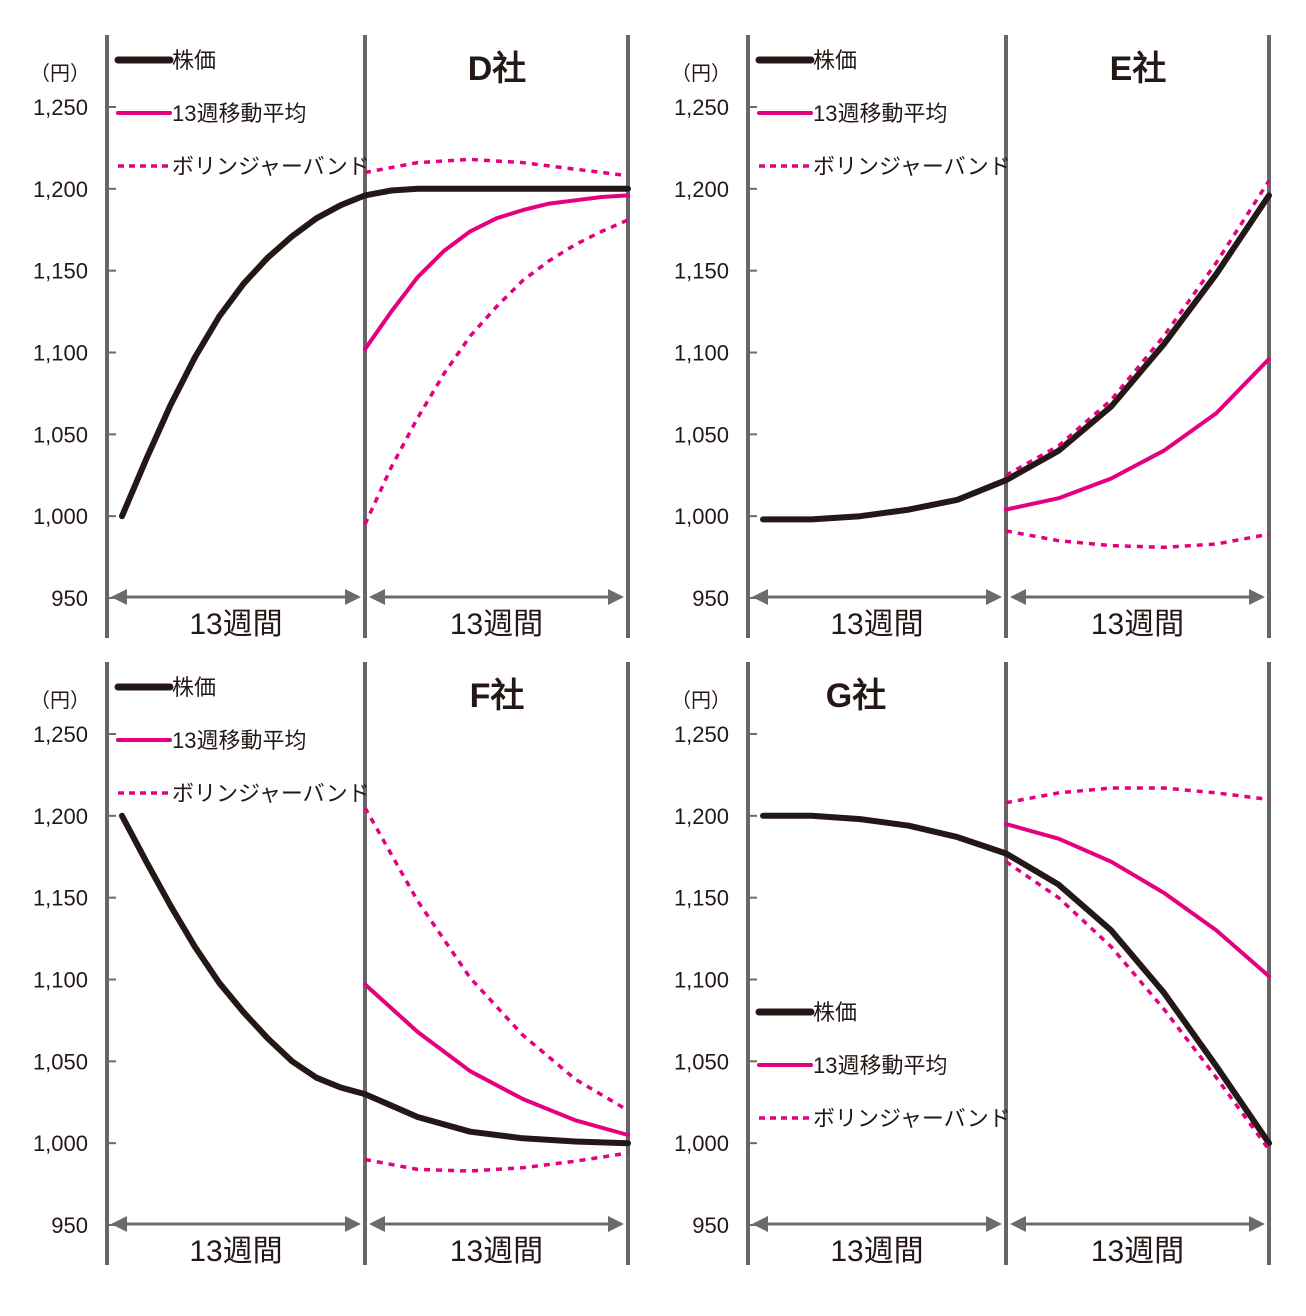 Image resolution: width=1306 pixels, height=1316 pixels. What do you see at coordinates (497, 69) in the screenshot?
I see `chart-title: D社` at bounding box center [497, 69].